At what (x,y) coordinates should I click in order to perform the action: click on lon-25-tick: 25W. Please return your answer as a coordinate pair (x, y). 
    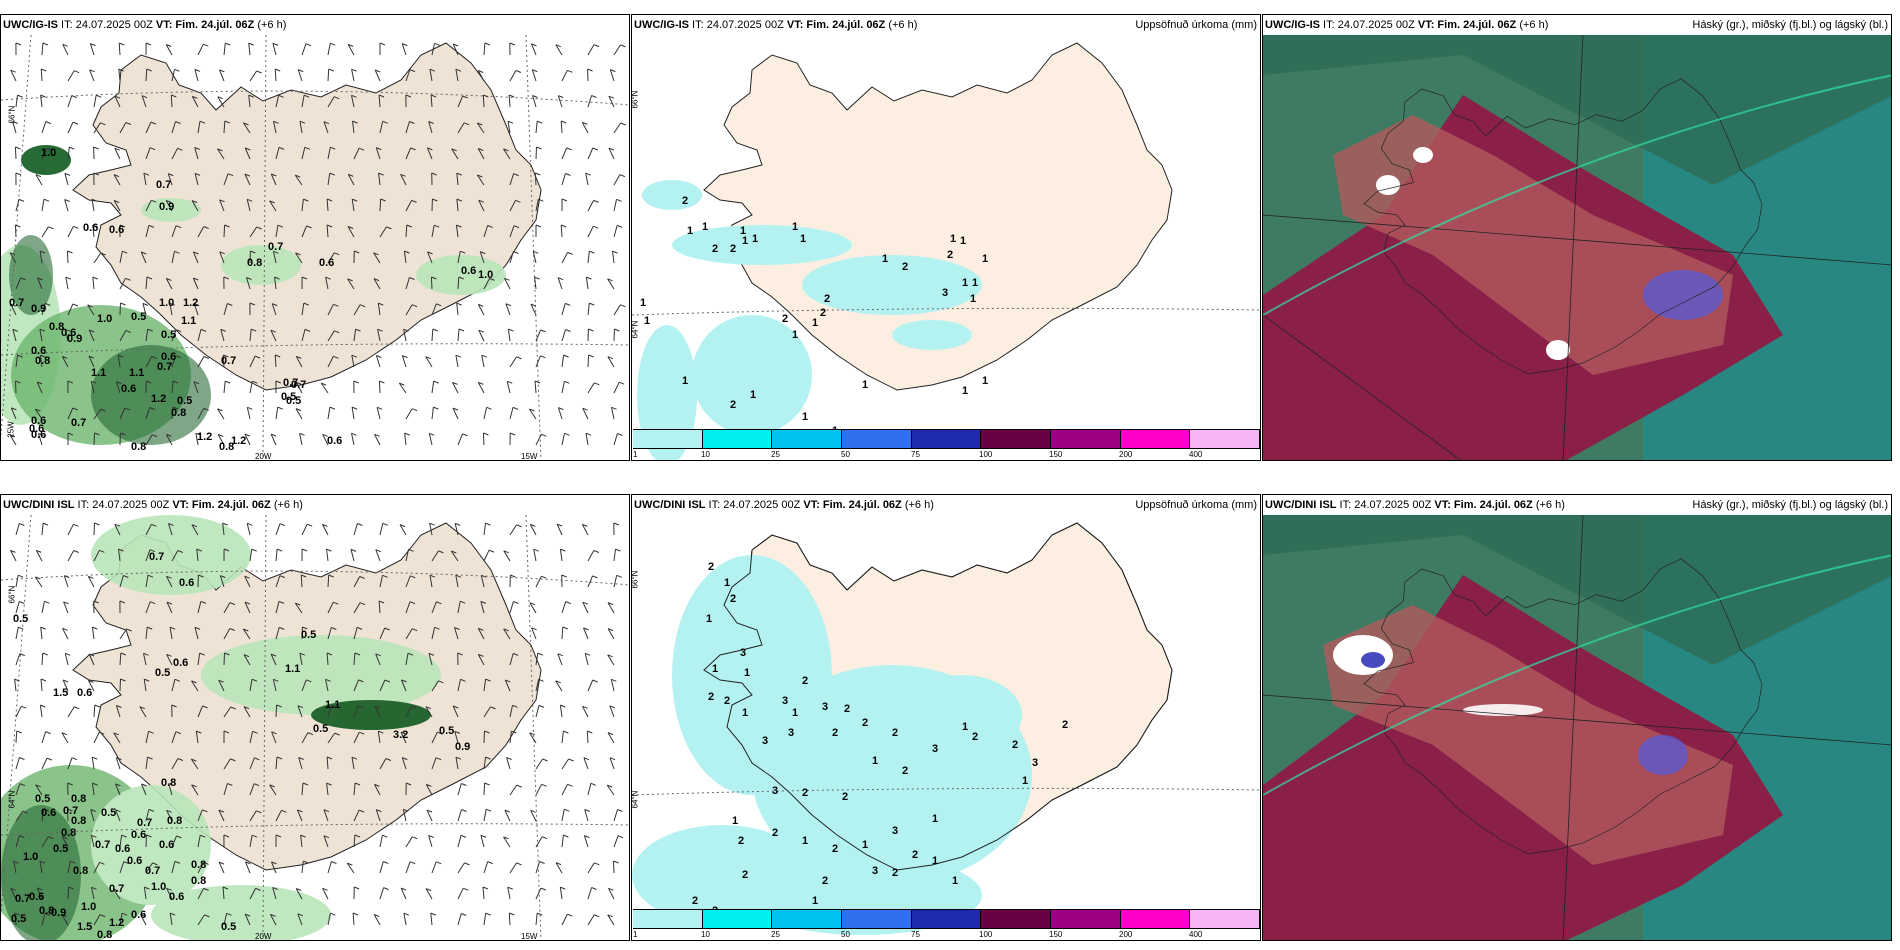
    Looking at the image, I should click on (11, 429).